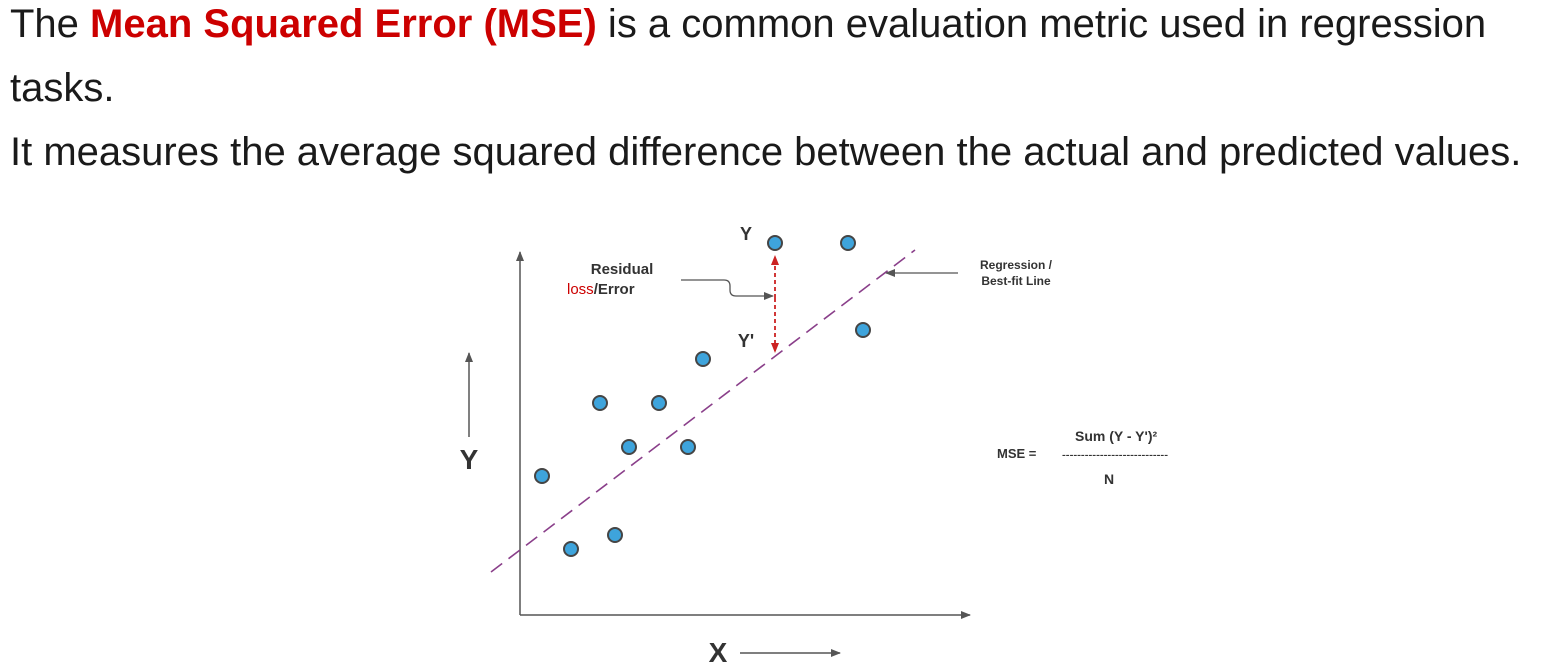  I want to click on residual-label: Residual, so click(622, 269).